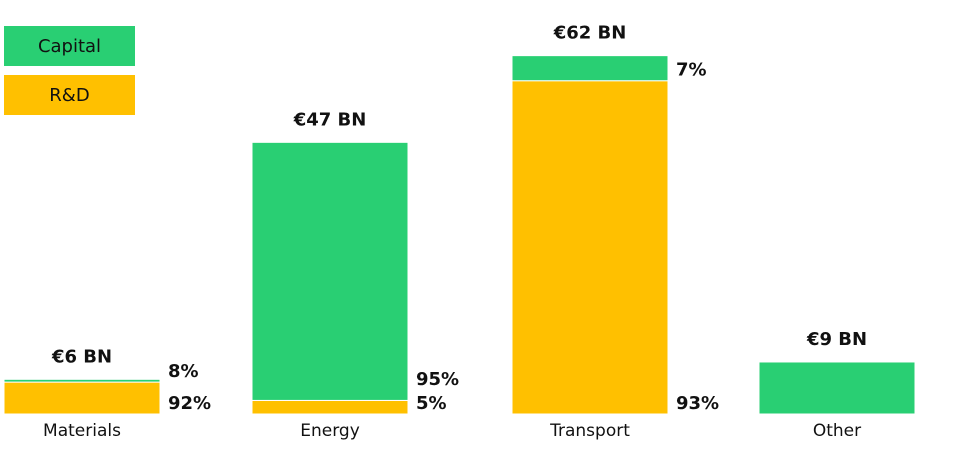  Describe the element at coordinates (183, 371) in the screenshot. I see `value-label: 8%` at that location.